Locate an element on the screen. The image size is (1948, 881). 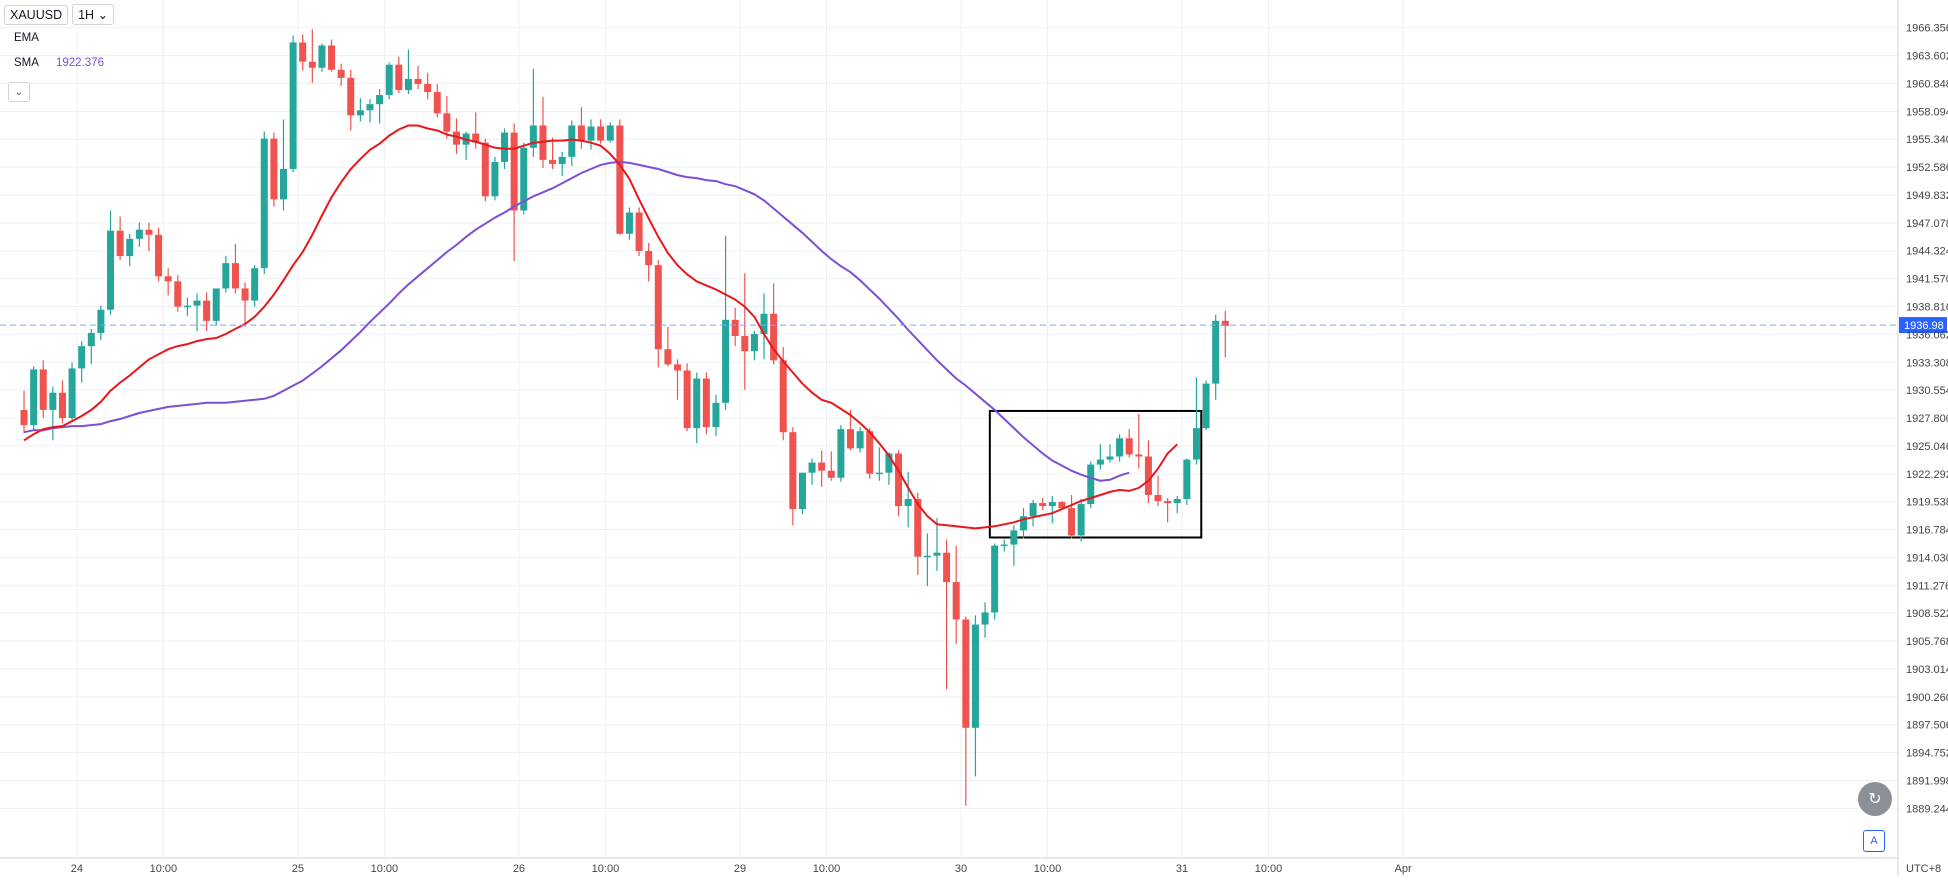
symbol-label: XAUUSD is located at coordinates (36, 14).